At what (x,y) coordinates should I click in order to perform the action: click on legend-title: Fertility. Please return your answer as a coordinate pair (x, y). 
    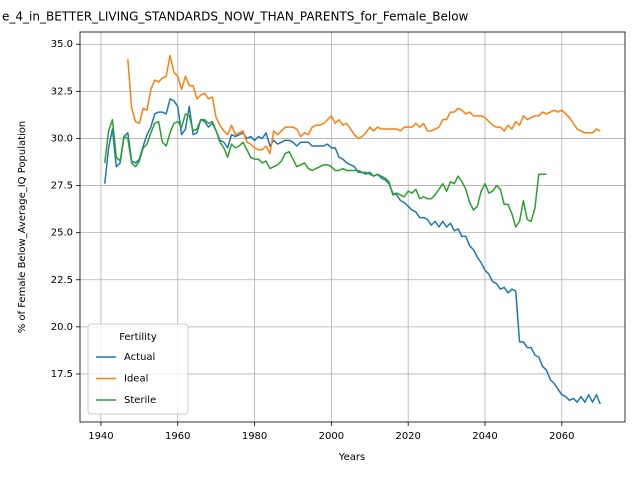
    Looking at the image, I should click on (138, 337).